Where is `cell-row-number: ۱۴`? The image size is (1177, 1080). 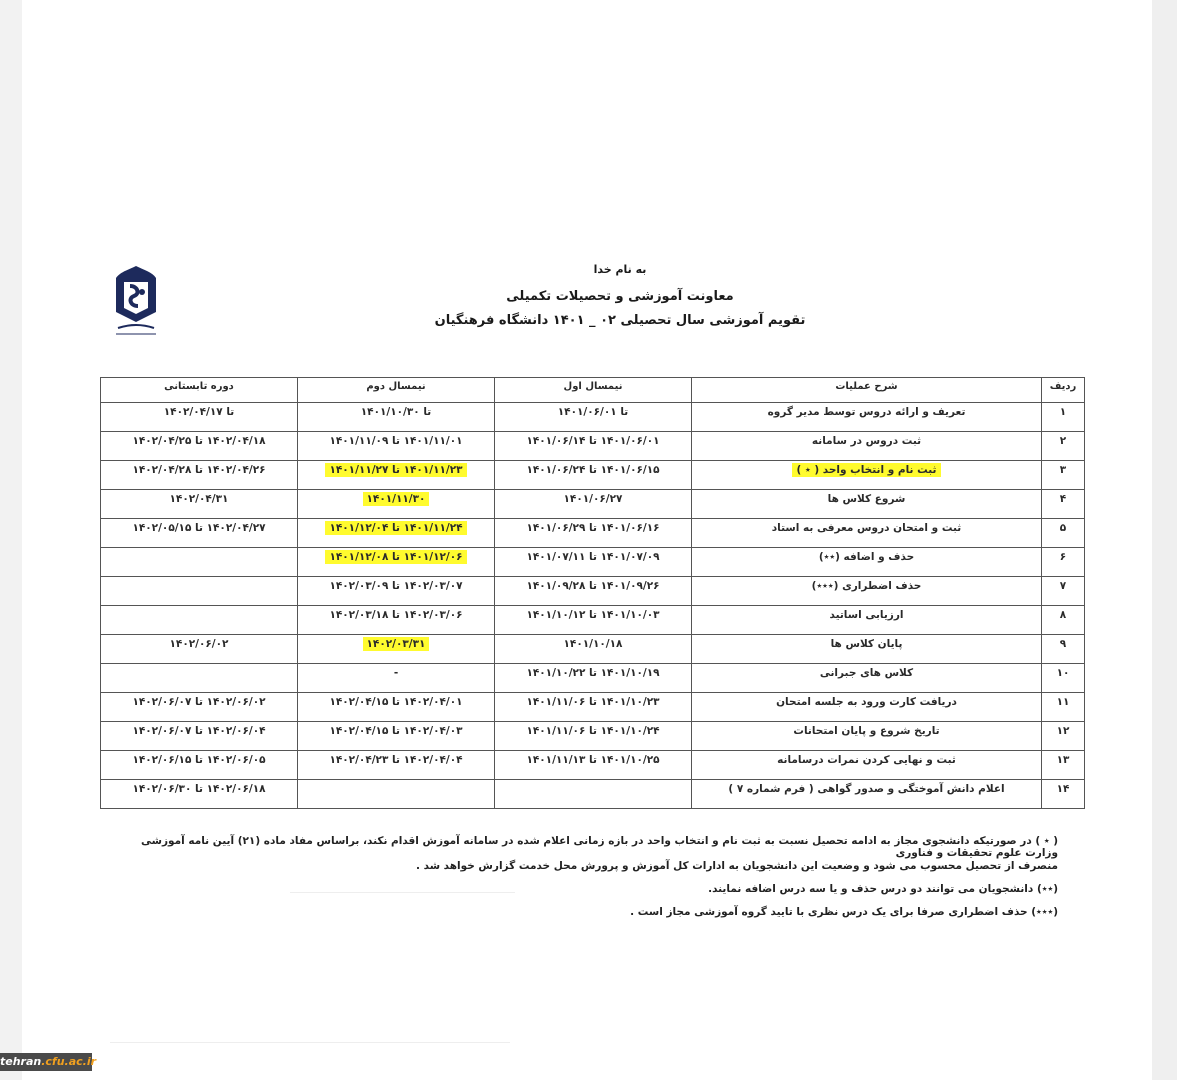
cell-row-number: ۱۴ is located at coordinates (1063, 794).